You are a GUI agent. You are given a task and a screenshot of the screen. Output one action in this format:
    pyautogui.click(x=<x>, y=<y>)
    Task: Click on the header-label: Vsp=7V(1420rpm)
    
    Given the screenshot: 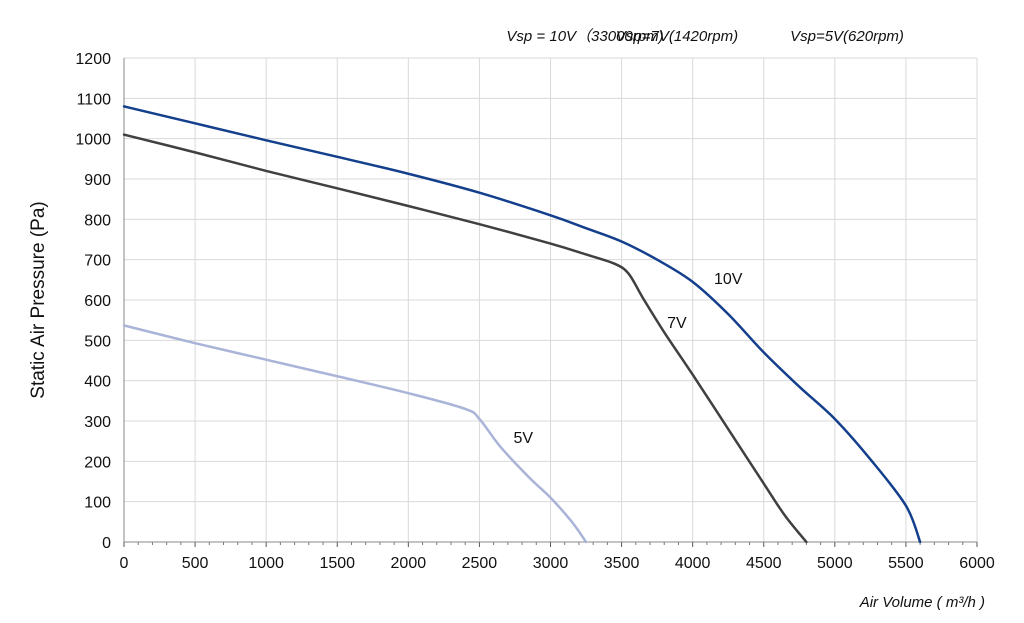 What is the action you would take?
    pyautogui.click(x=677, y=36)
    